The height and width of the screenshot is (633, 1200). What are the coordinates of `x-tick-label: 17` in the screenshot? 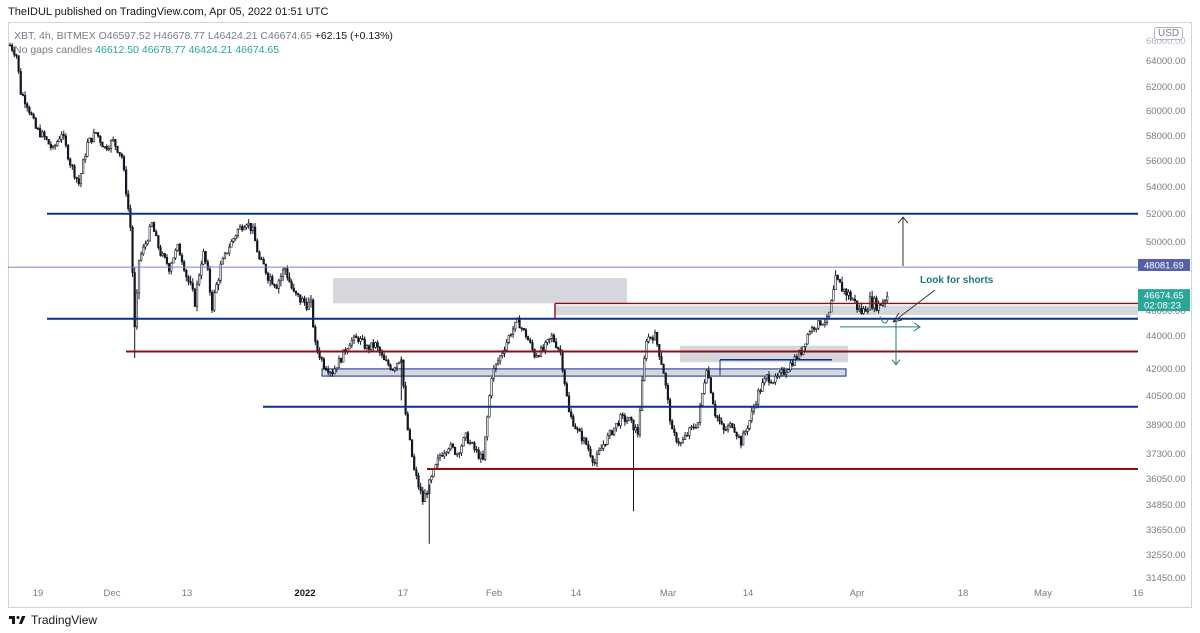 It's located at (403, 593).